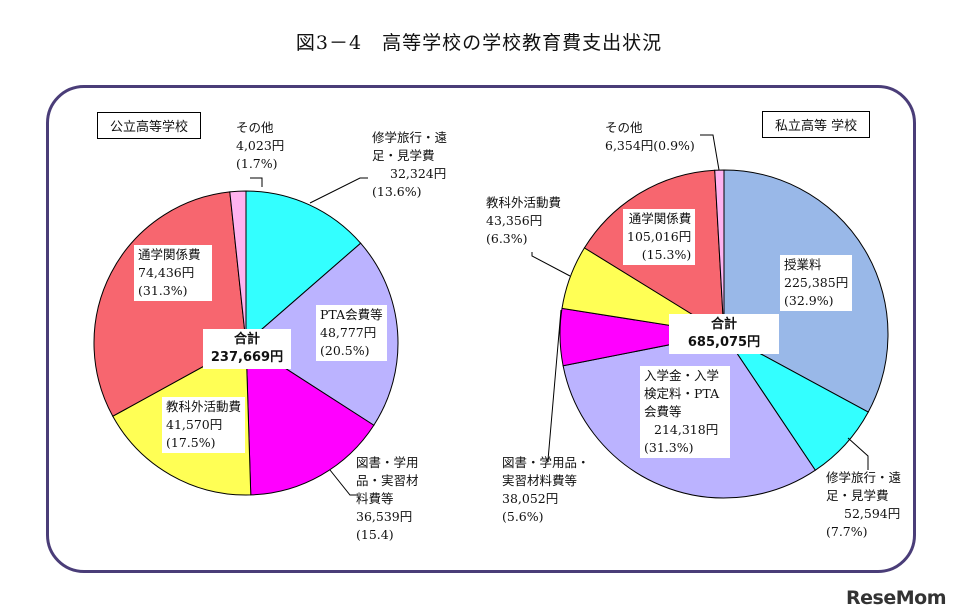  What do you see at coordinates (724, 342) in the screenshot?
I see `total-value: 685,075円` at bounding box center [724, 342].